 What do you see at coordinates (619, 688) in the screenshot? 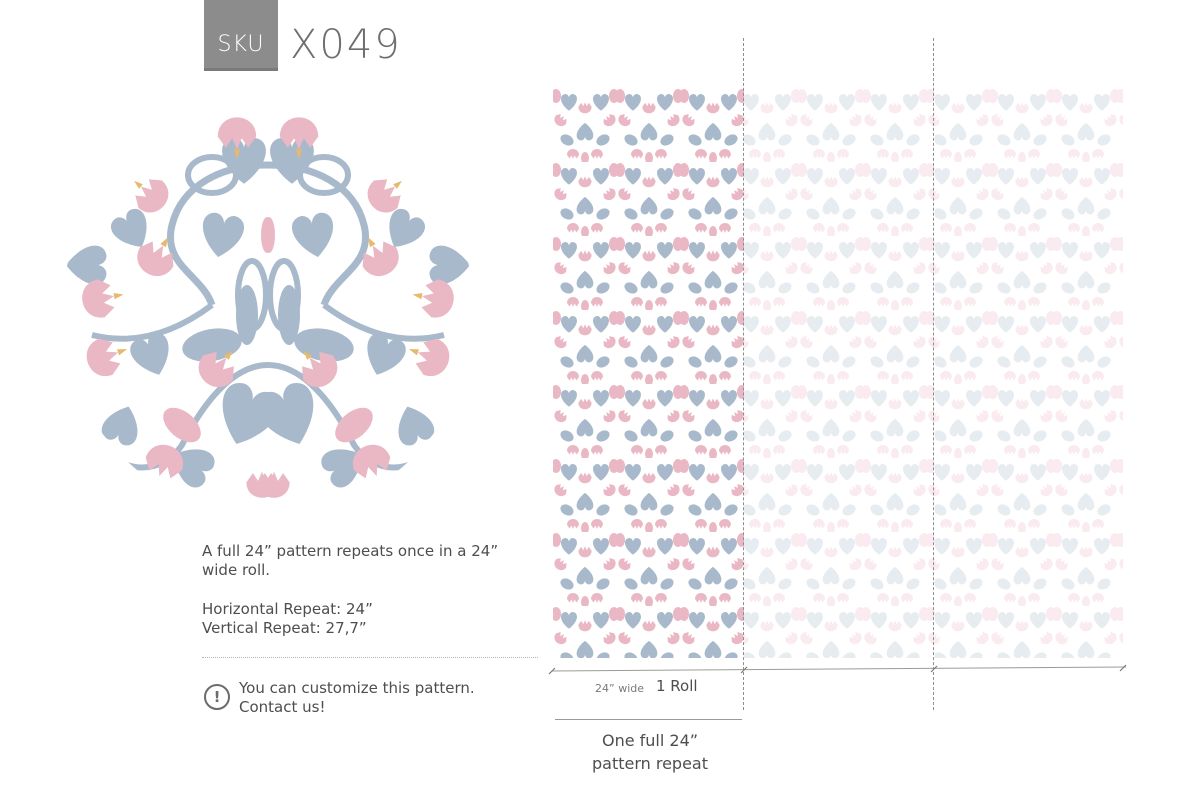
I see `roll-width-label: 24” wide` at bounding box center [619, 688].